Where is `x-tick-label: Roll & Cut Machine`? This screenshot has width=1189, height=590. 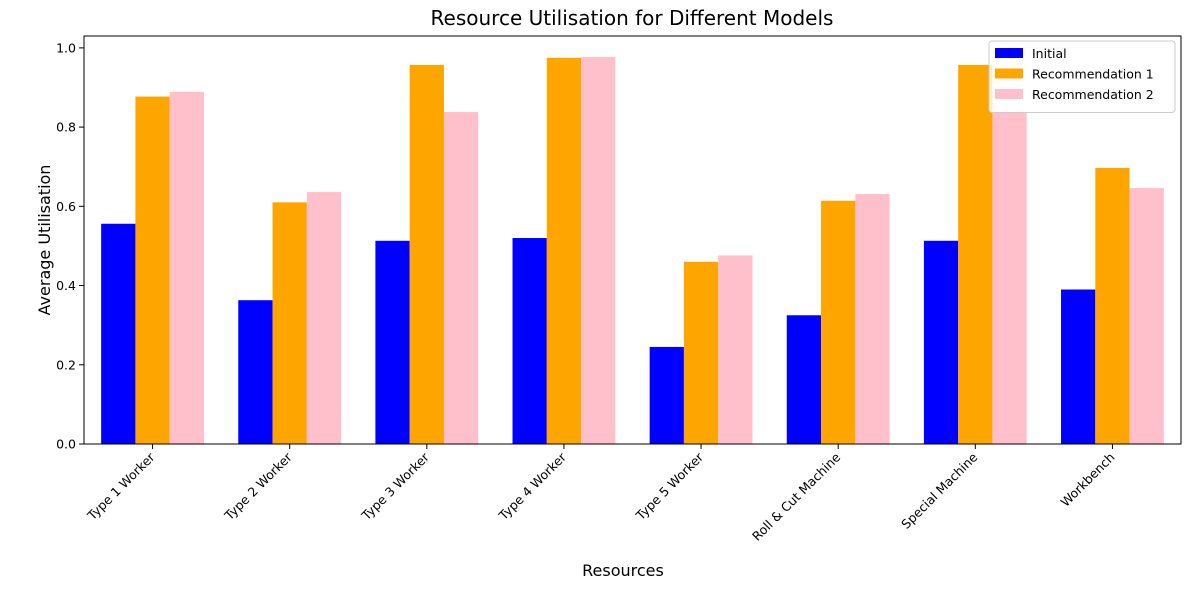 x-tick-label: Roll & Cut Machine is located at coordinates (796, 496).